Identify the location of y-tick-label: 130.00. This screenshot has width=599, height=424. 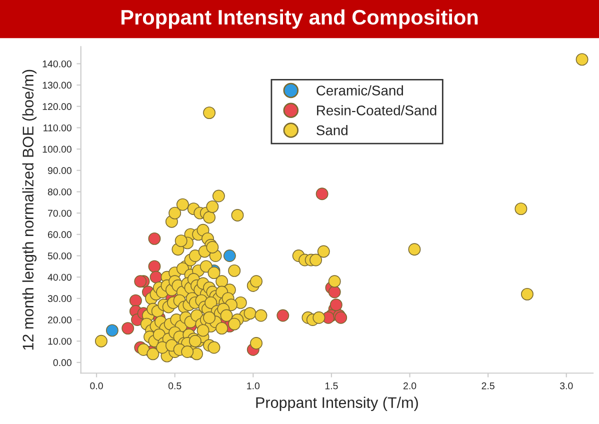
(57, 85).